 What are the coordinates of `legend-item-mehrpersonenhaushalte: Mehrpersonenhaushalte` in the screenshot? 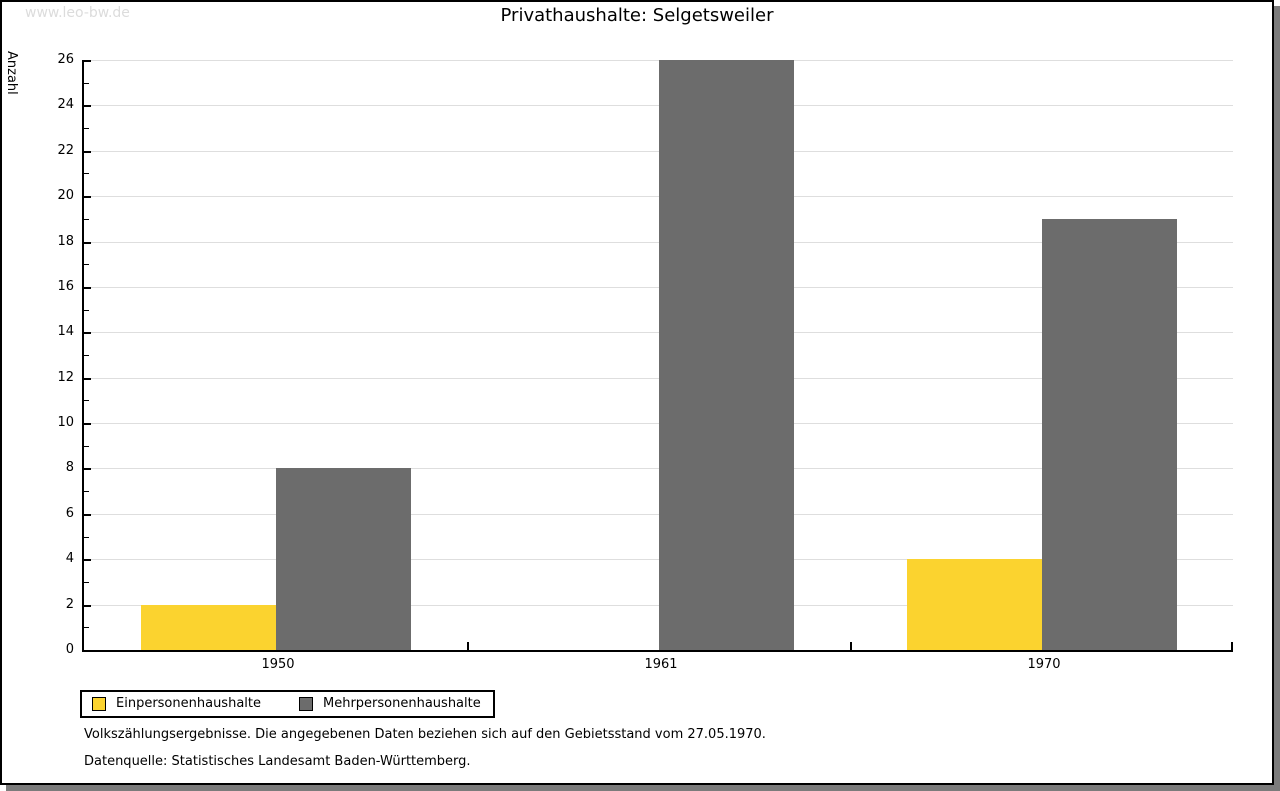 It's located at (390, 703).